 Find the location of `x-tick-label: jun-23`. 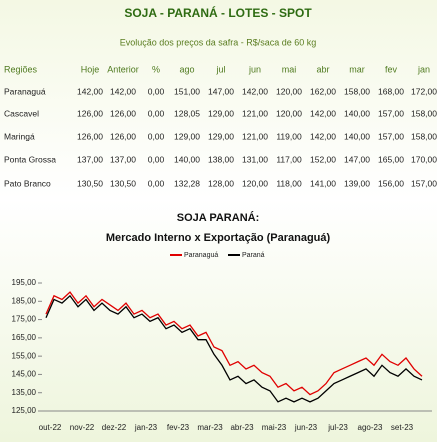

x-tick-label: jun-23 is located at coordinates (306, 427).